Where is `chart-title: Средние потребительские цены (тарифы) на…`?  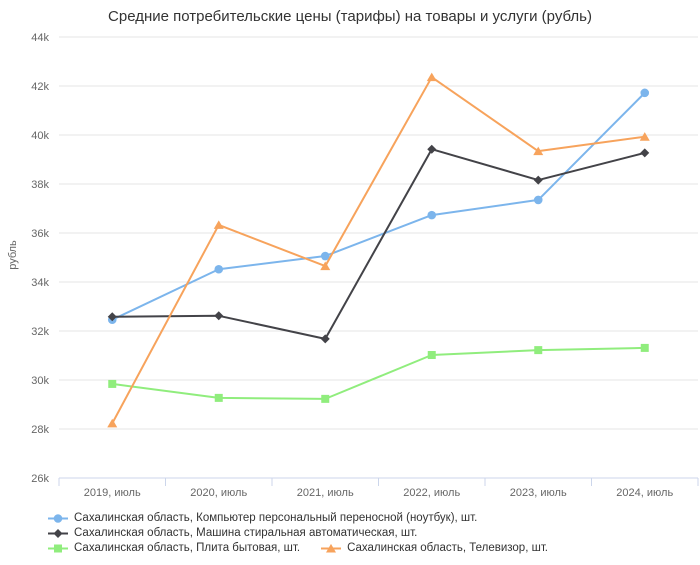 chart-title: Средние потребительские цены (тарифы) на… is located at coordinates (350, 16).